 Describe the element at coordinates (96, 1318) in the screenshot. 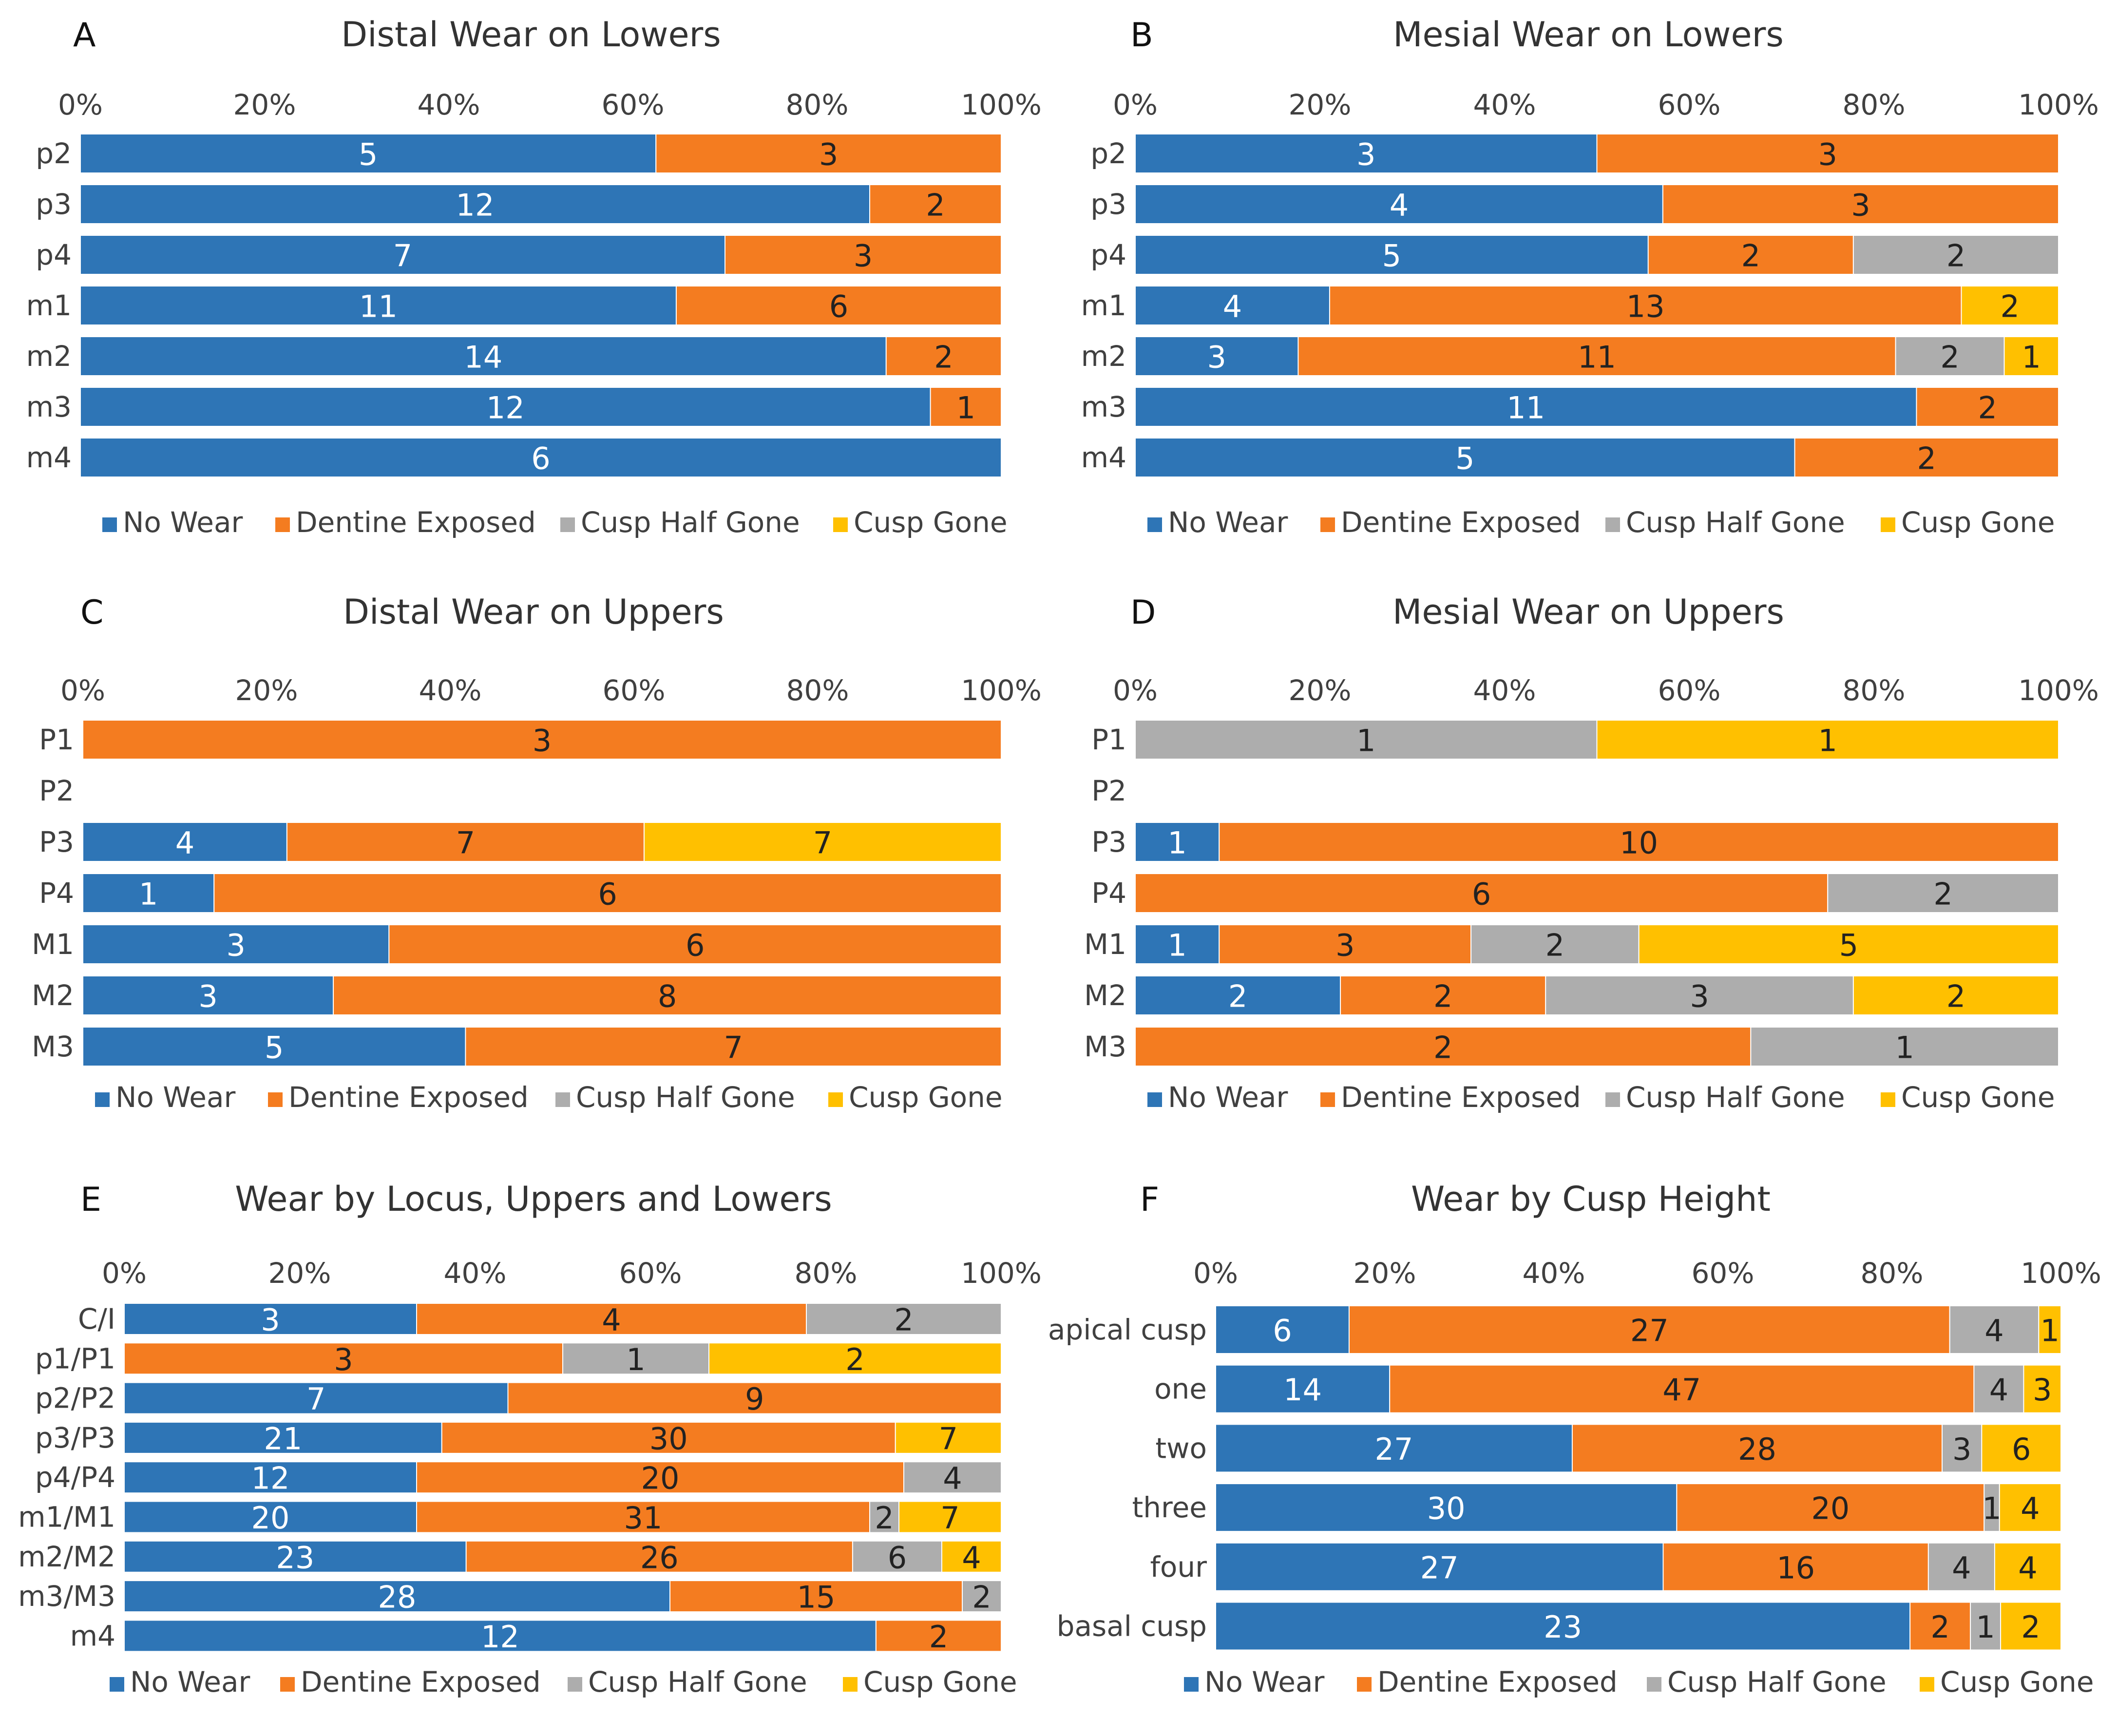

I see `category-label: C/I` at that location.